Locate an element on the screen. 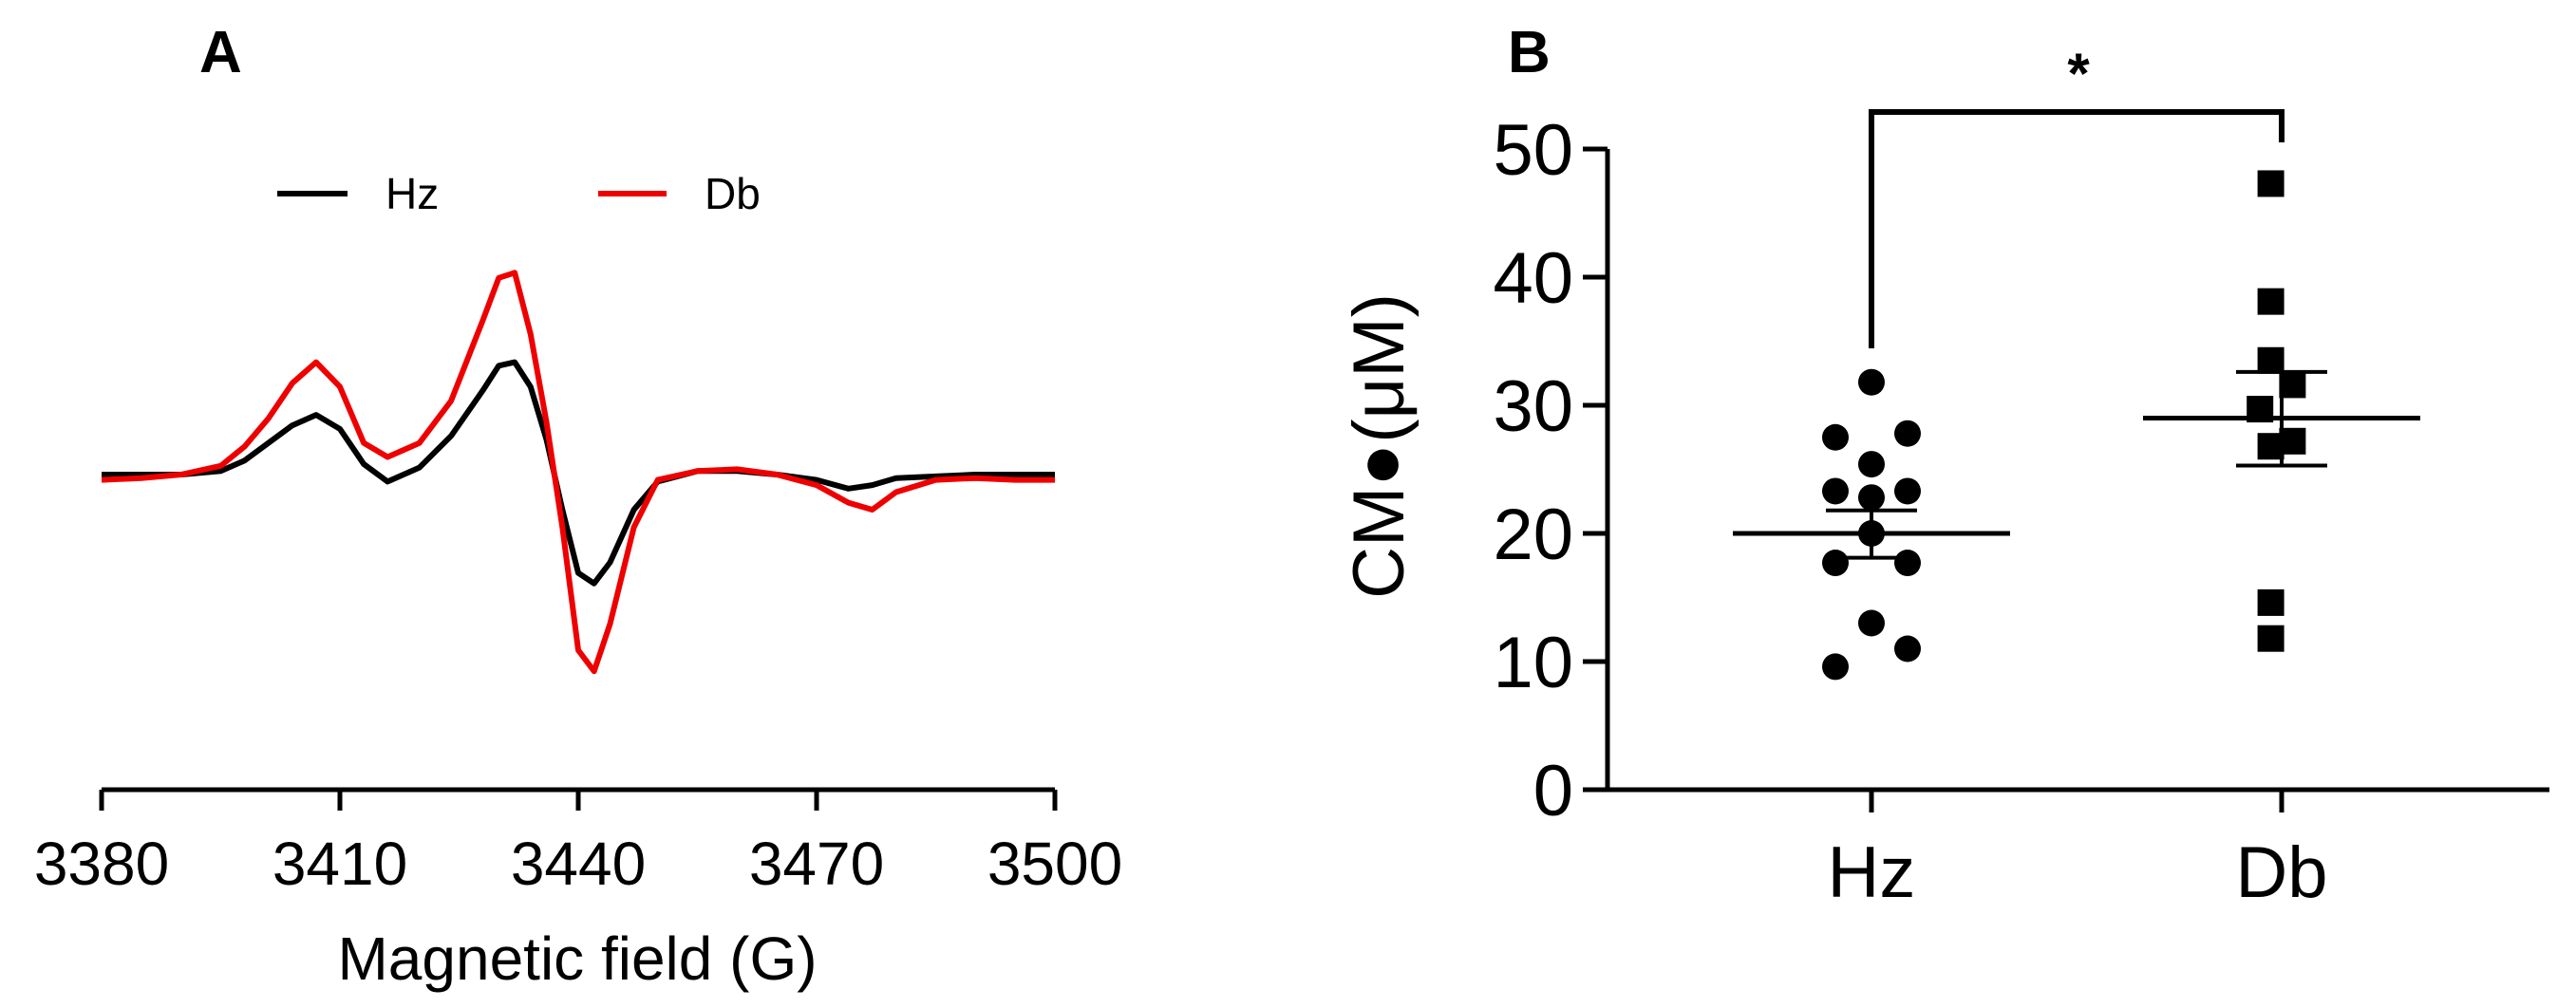 Image resolution: width=2576 pixels, height=1008 pixels. significance-bracket-line is located at coordinates (2077, 229).